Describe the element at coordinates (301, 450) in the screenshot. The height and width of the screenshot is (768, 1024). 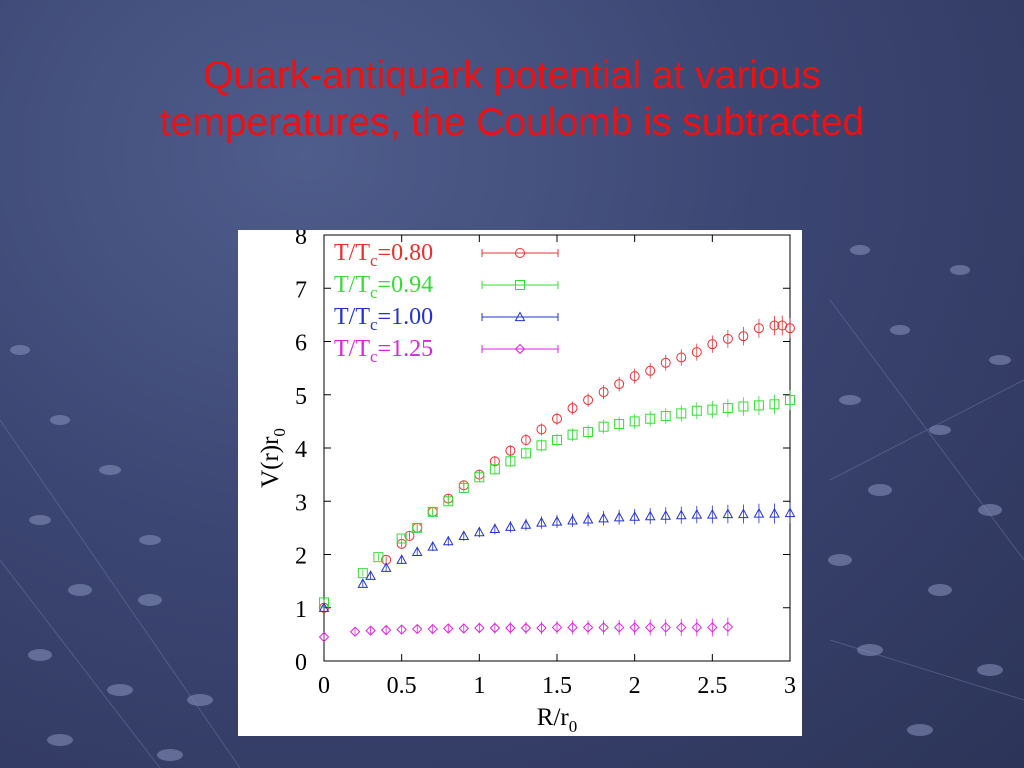
I see `y-tick-label: 4` at that location.